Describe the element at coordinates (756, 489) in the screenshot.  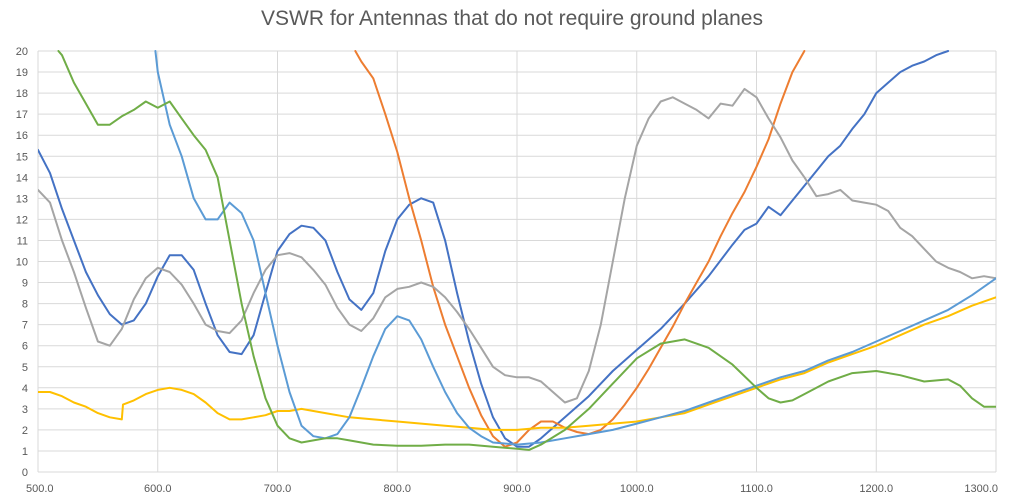
I see `x-tick-label: 1100.0` at that location.